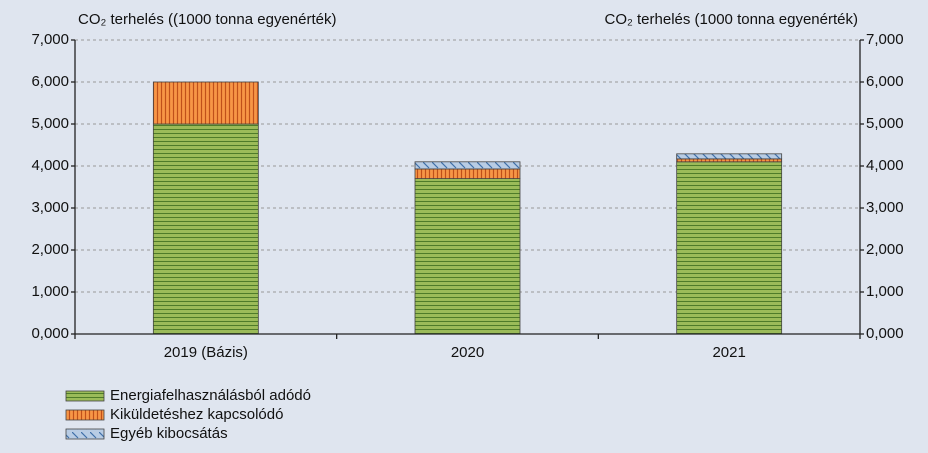  I want to click on y2-tick-label: 4,000, so click(885, 165).